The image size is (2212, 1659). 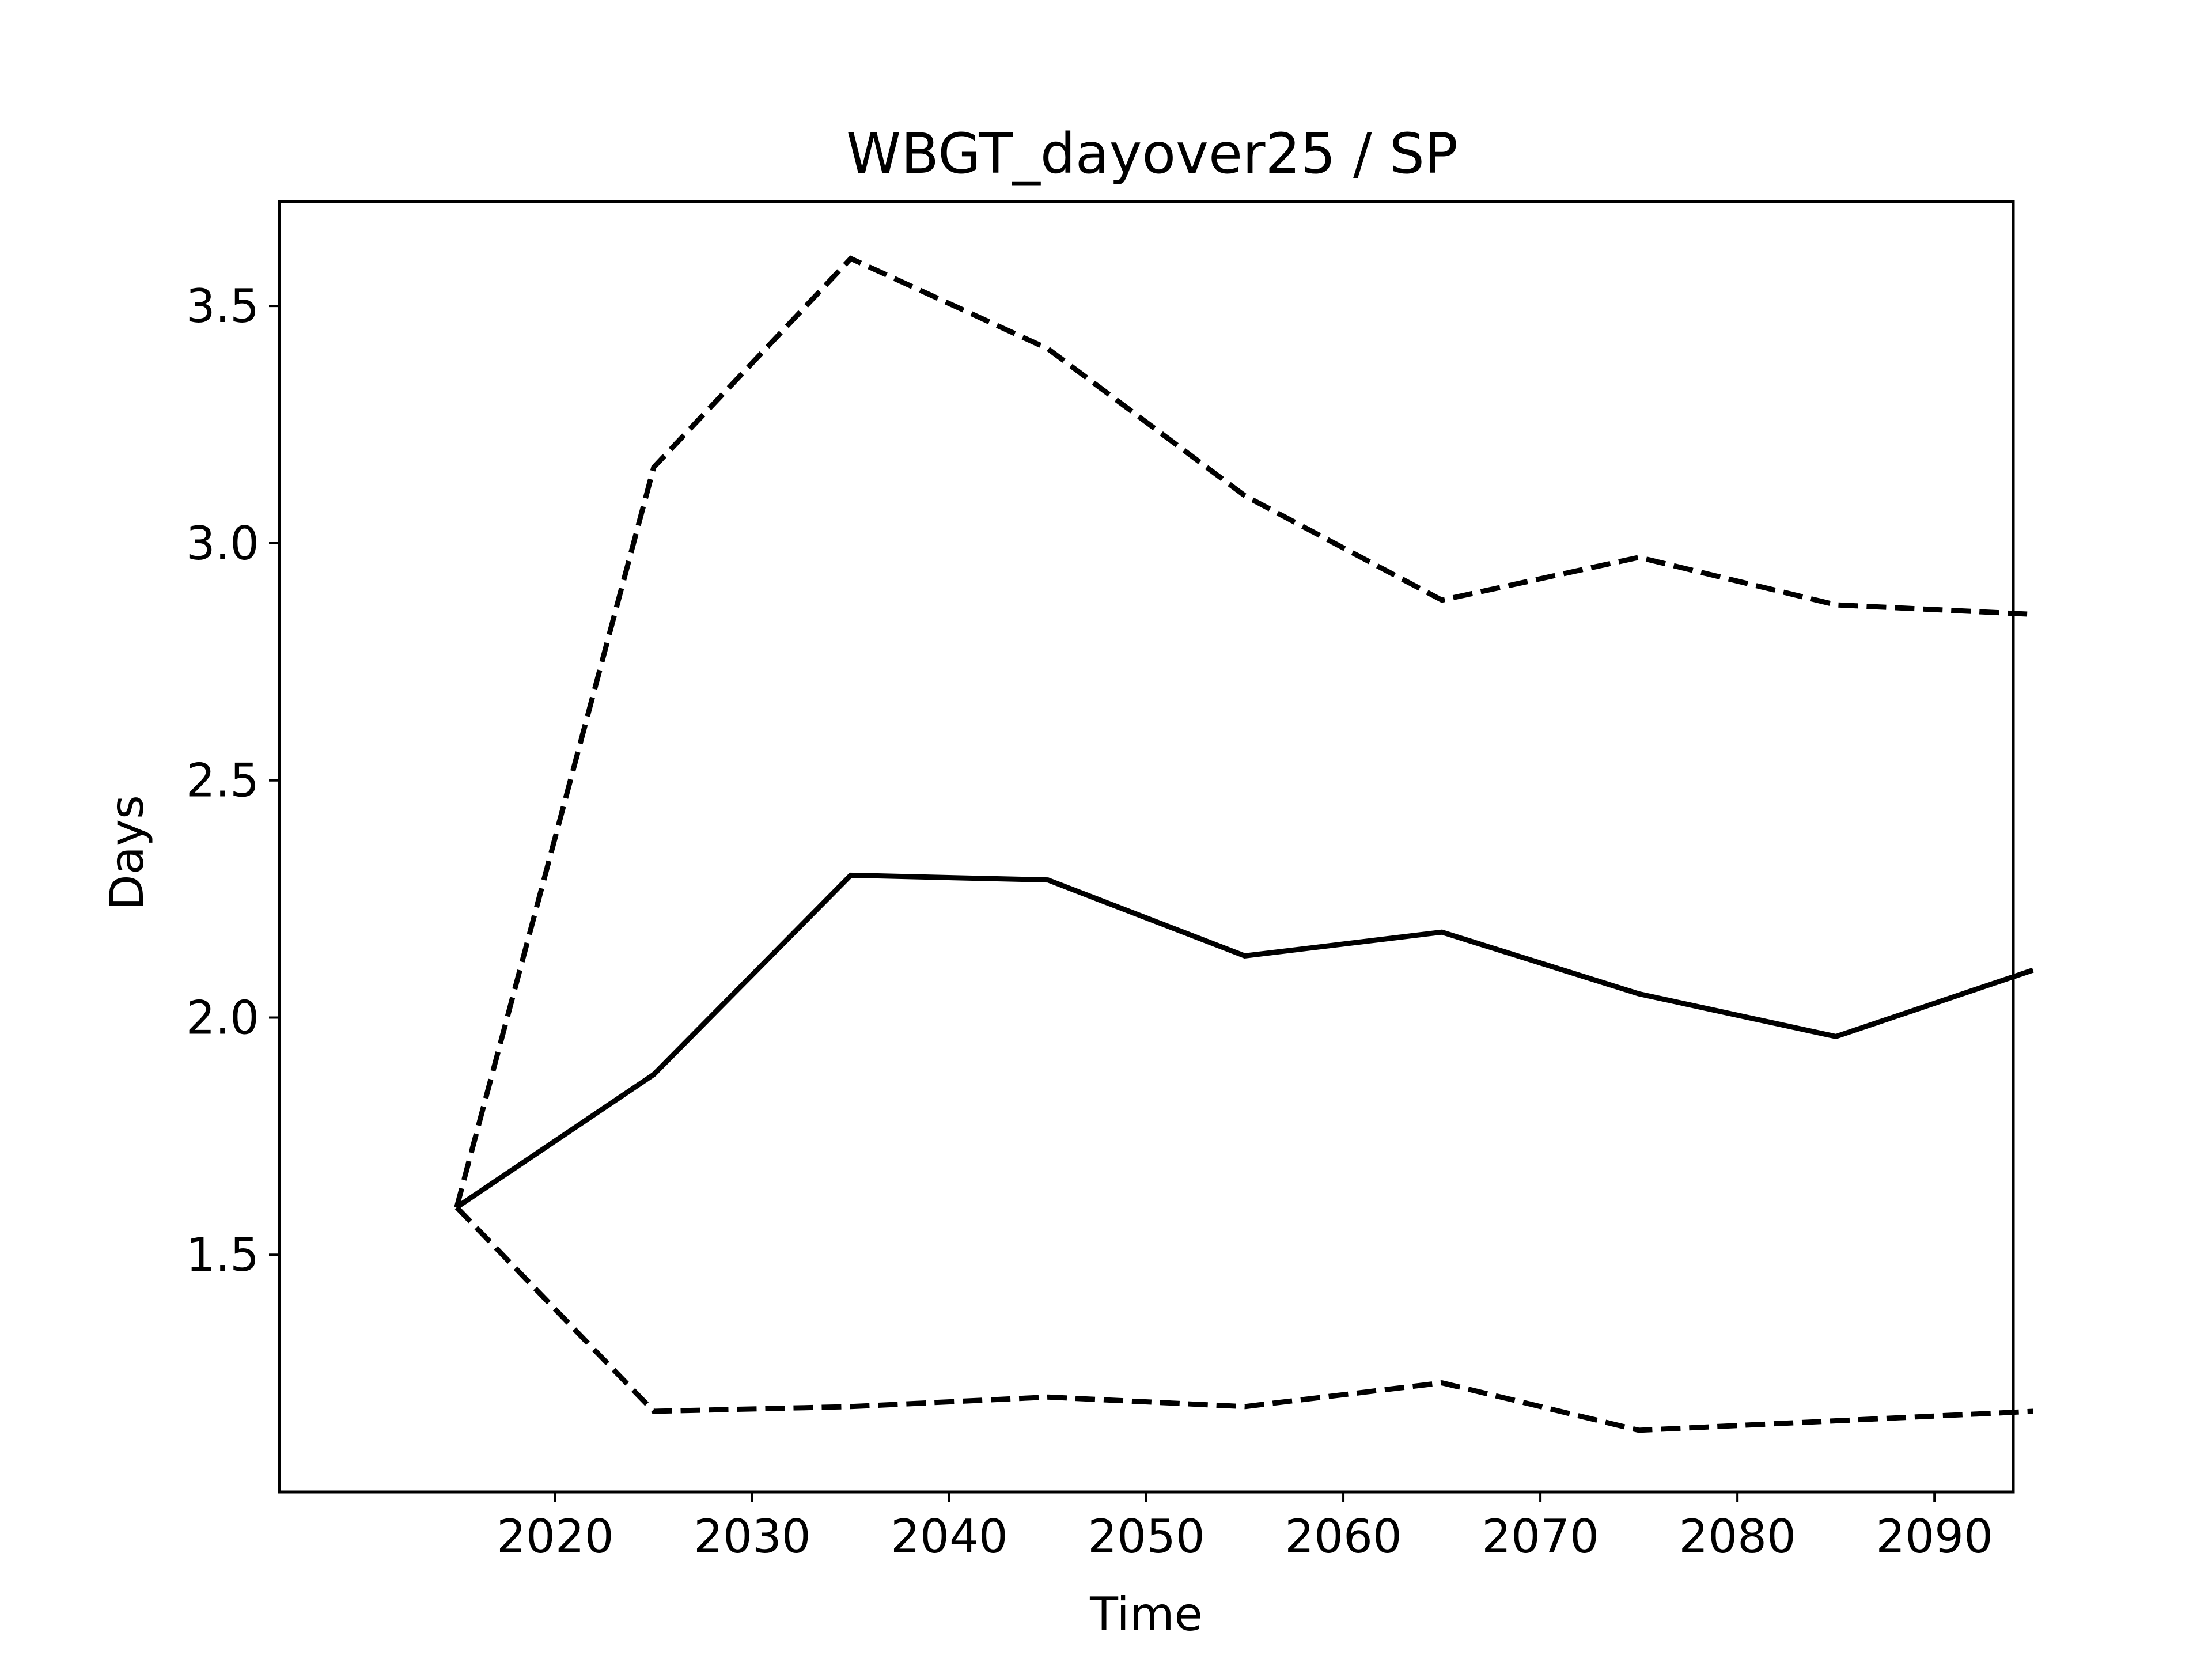 I want to click on x-tick-label: 2080, so click(x=1737, y=1536).